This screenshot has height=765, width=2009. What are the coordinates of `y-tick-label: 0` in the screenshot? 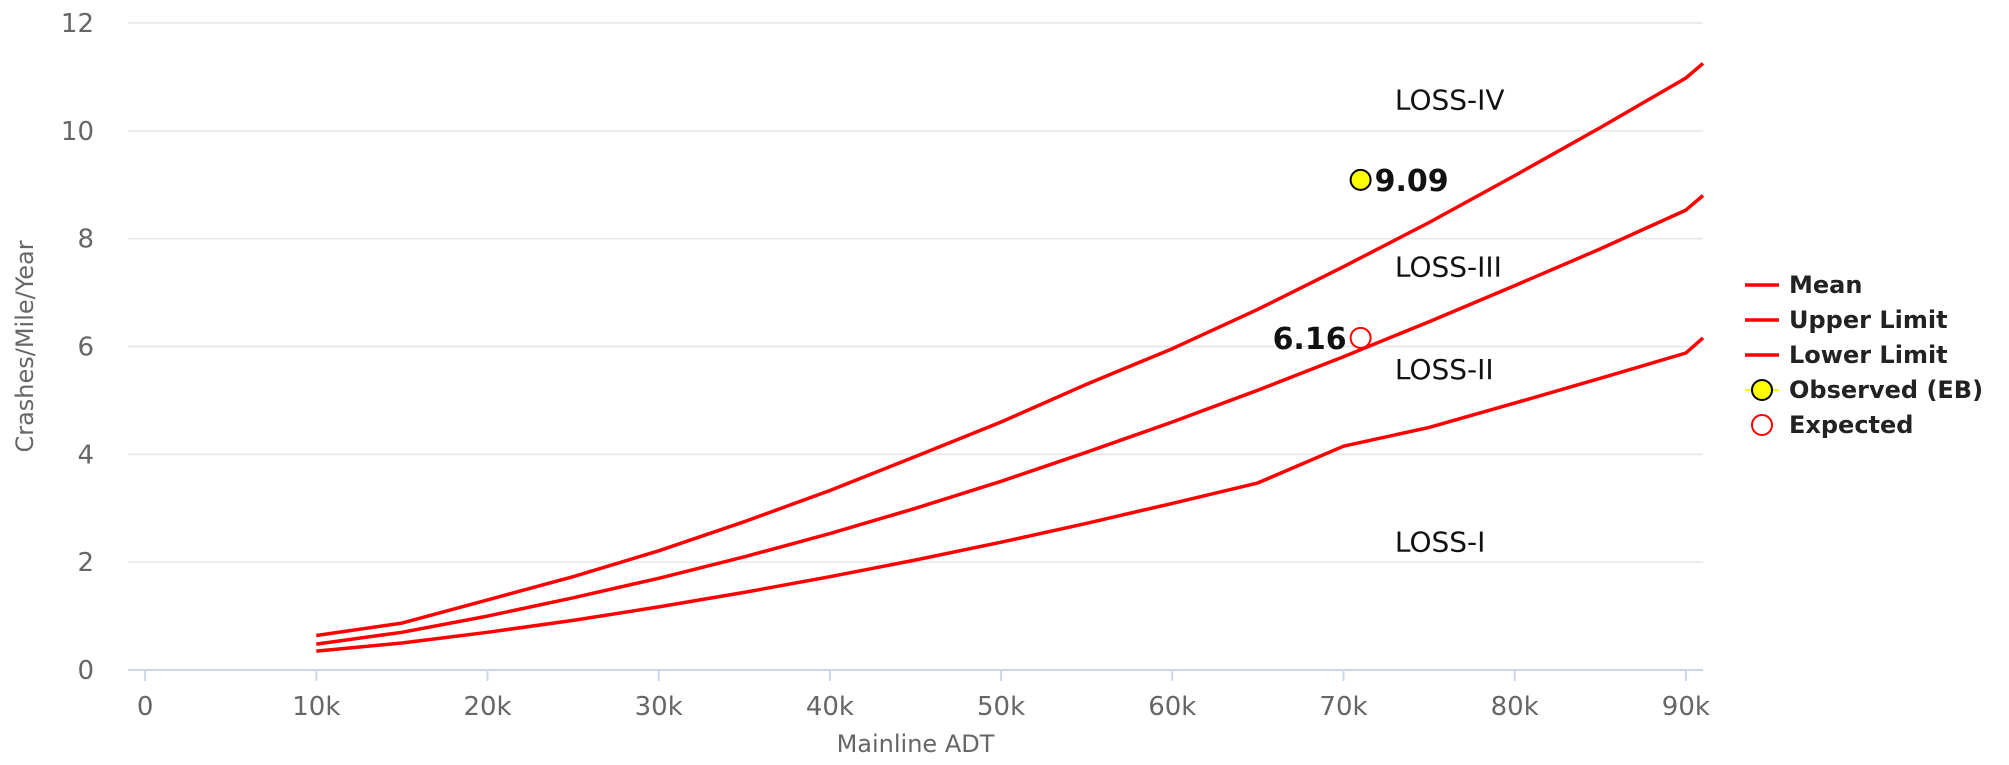 It's located at (85, 671).